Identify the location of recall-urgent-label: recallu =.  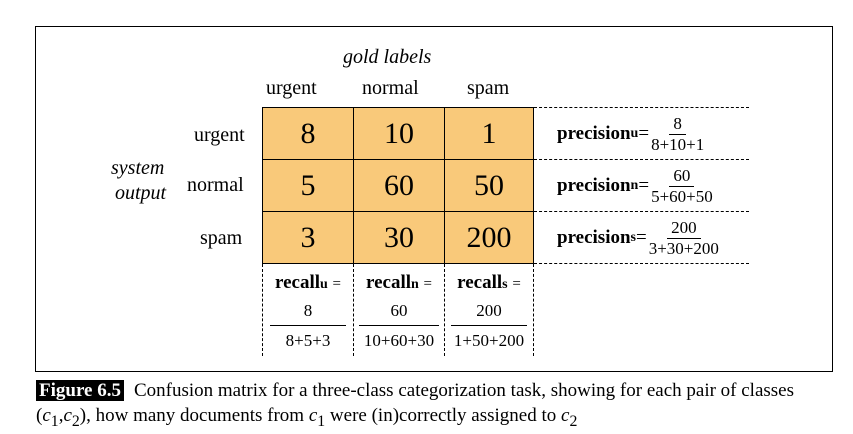
(308, 283).